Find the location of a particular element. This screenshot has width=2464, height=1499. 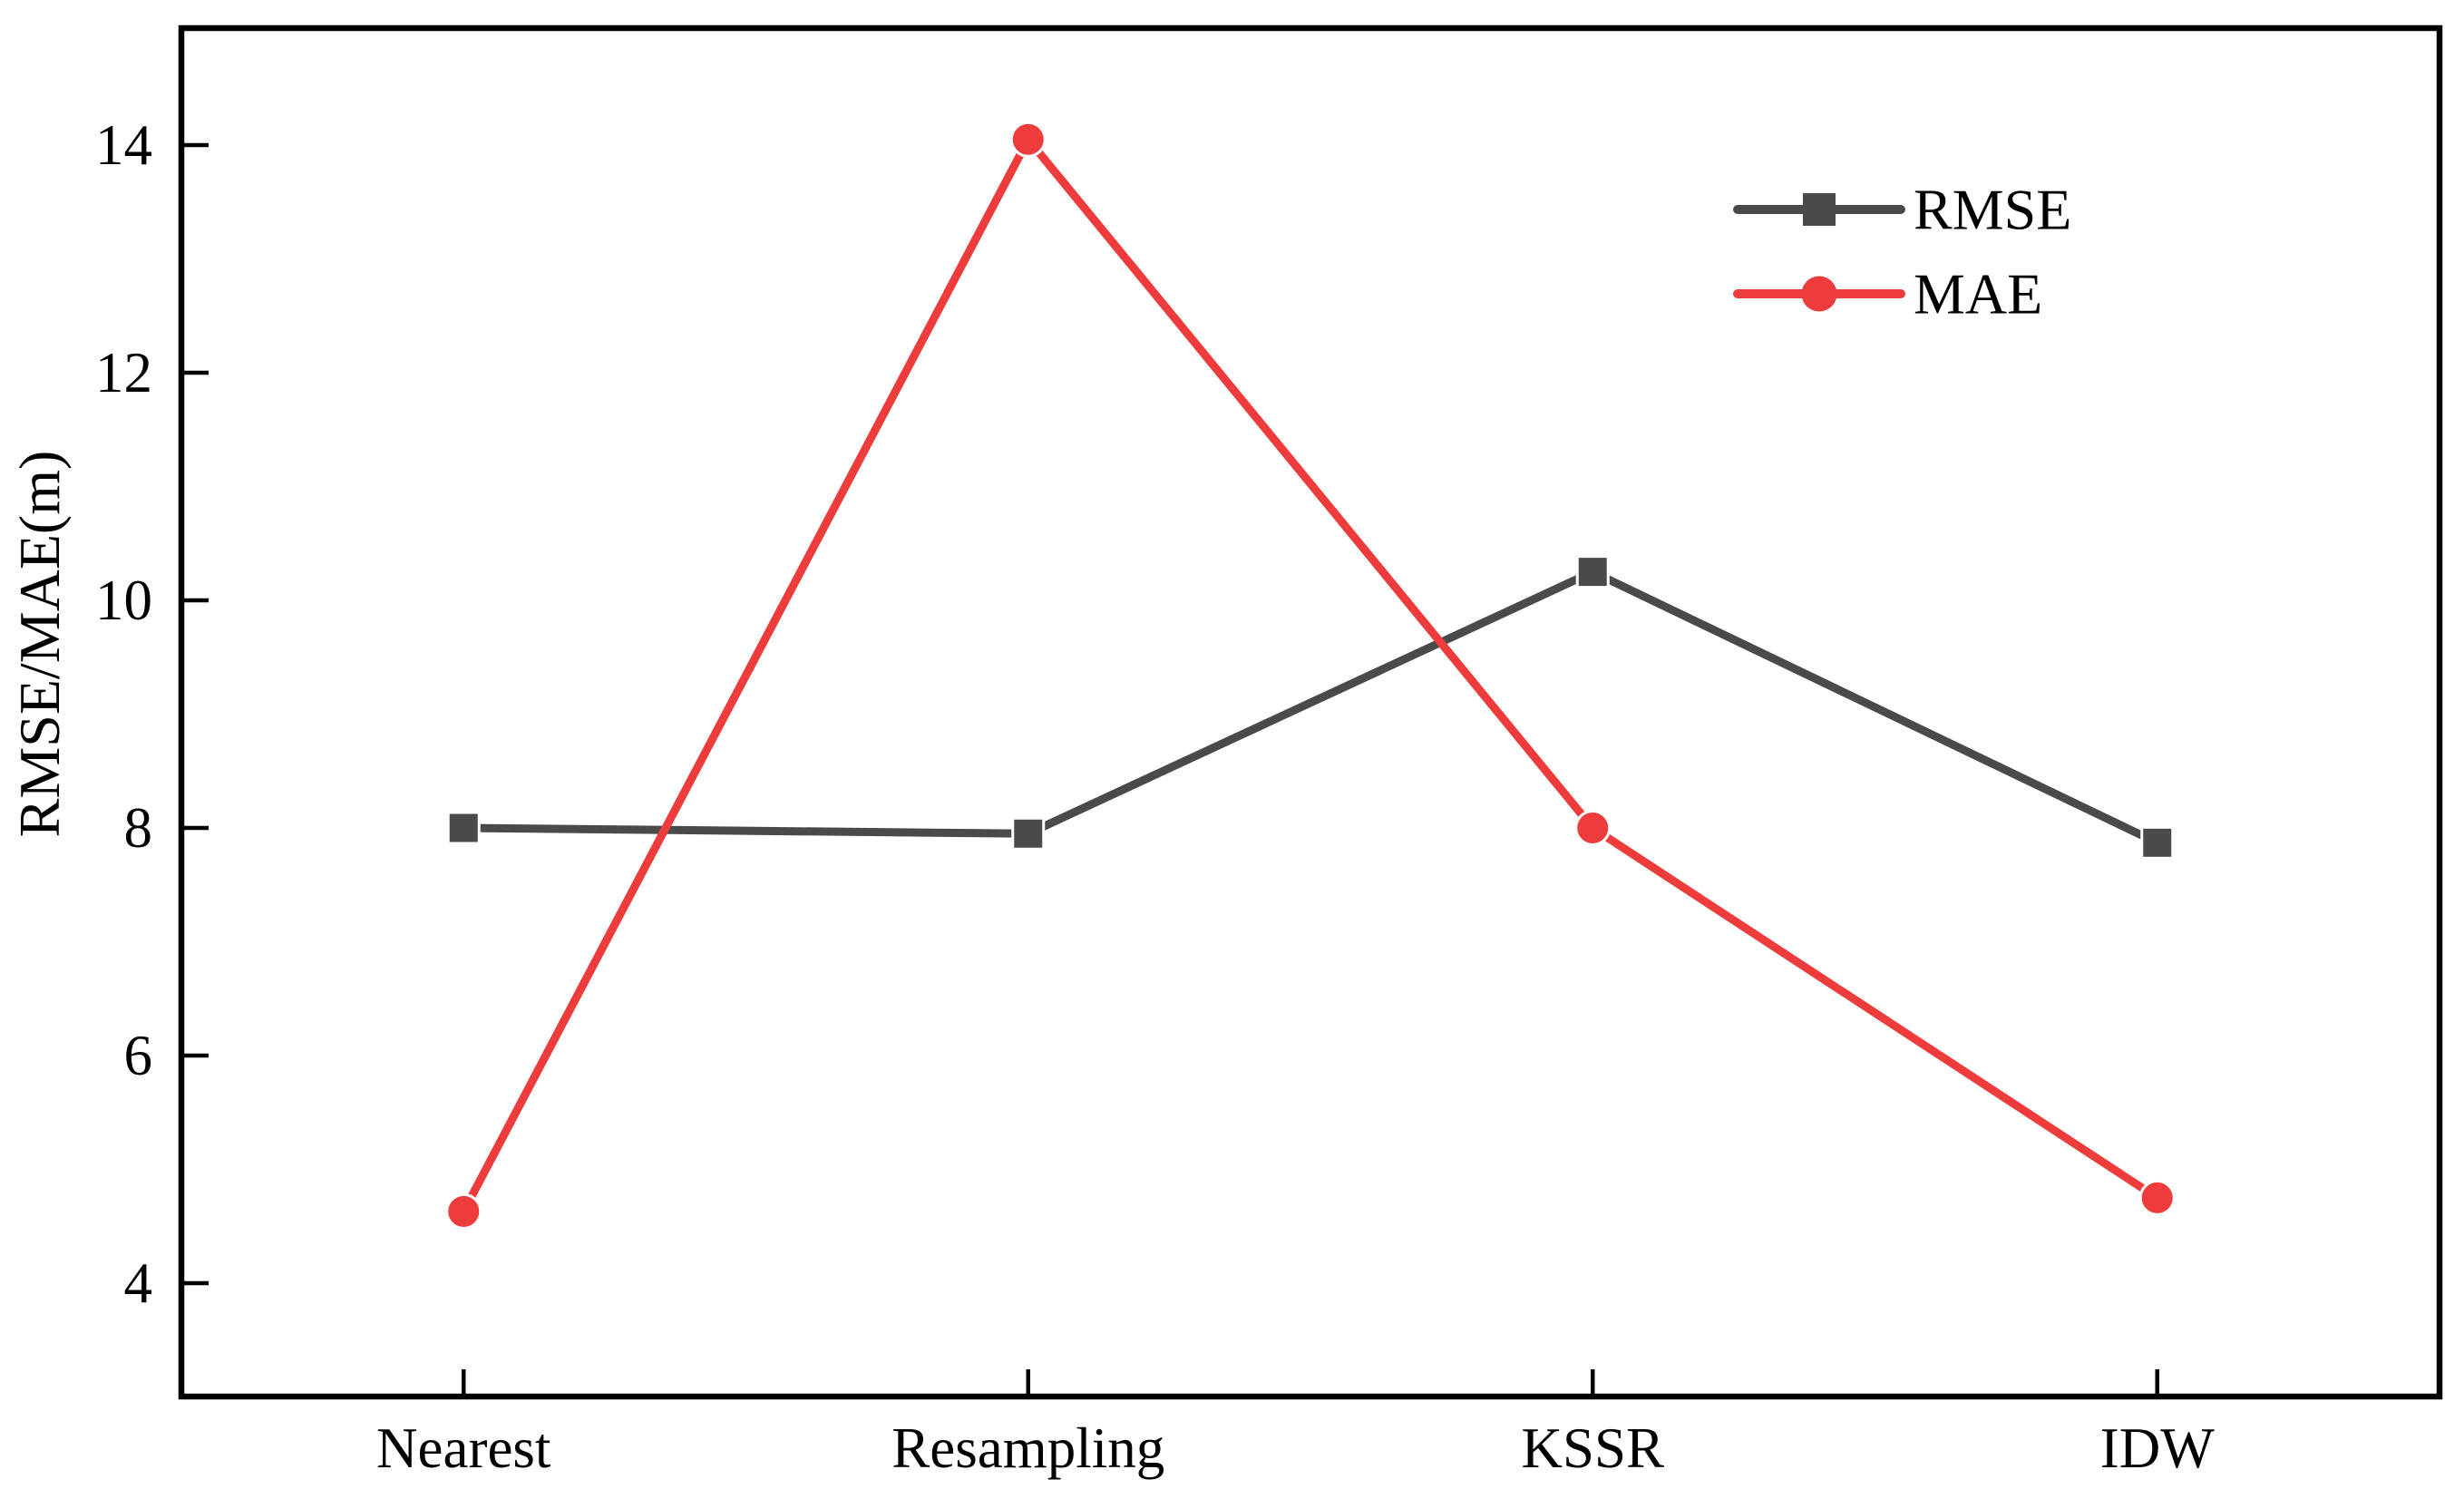

x-tick-label: Resampling is located at coordinates (1027, 1448).